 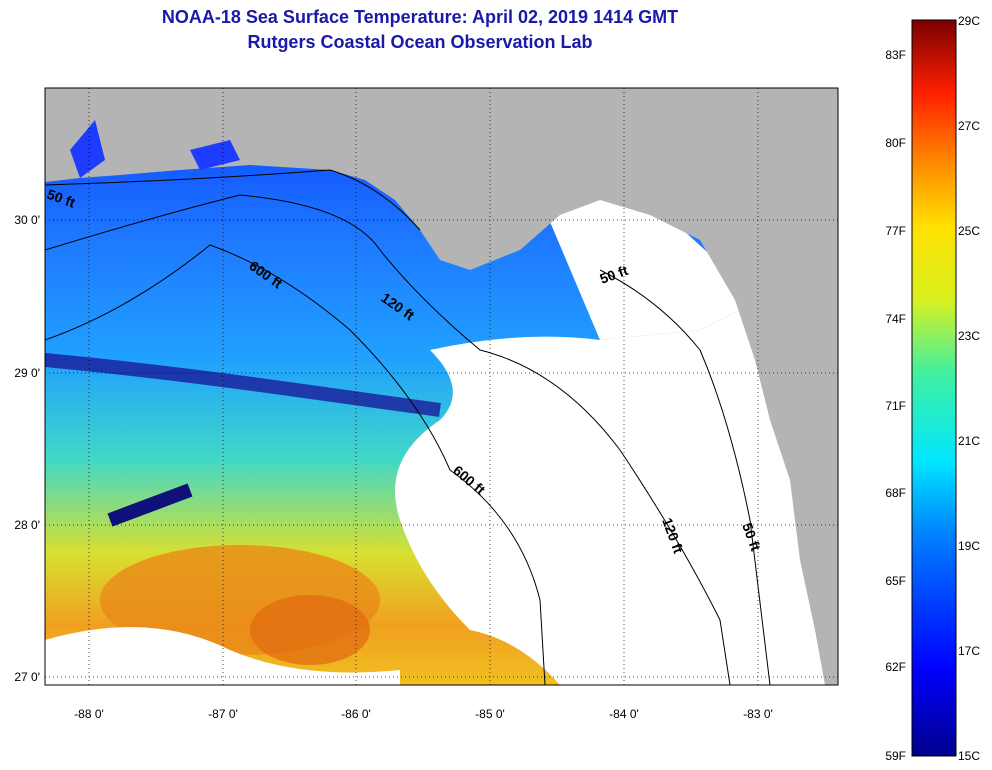 What do you see at coordinates (895, 581) in the screenshot?
I see `colorbar-f-label: 65F` at bounding box center [895, 581].